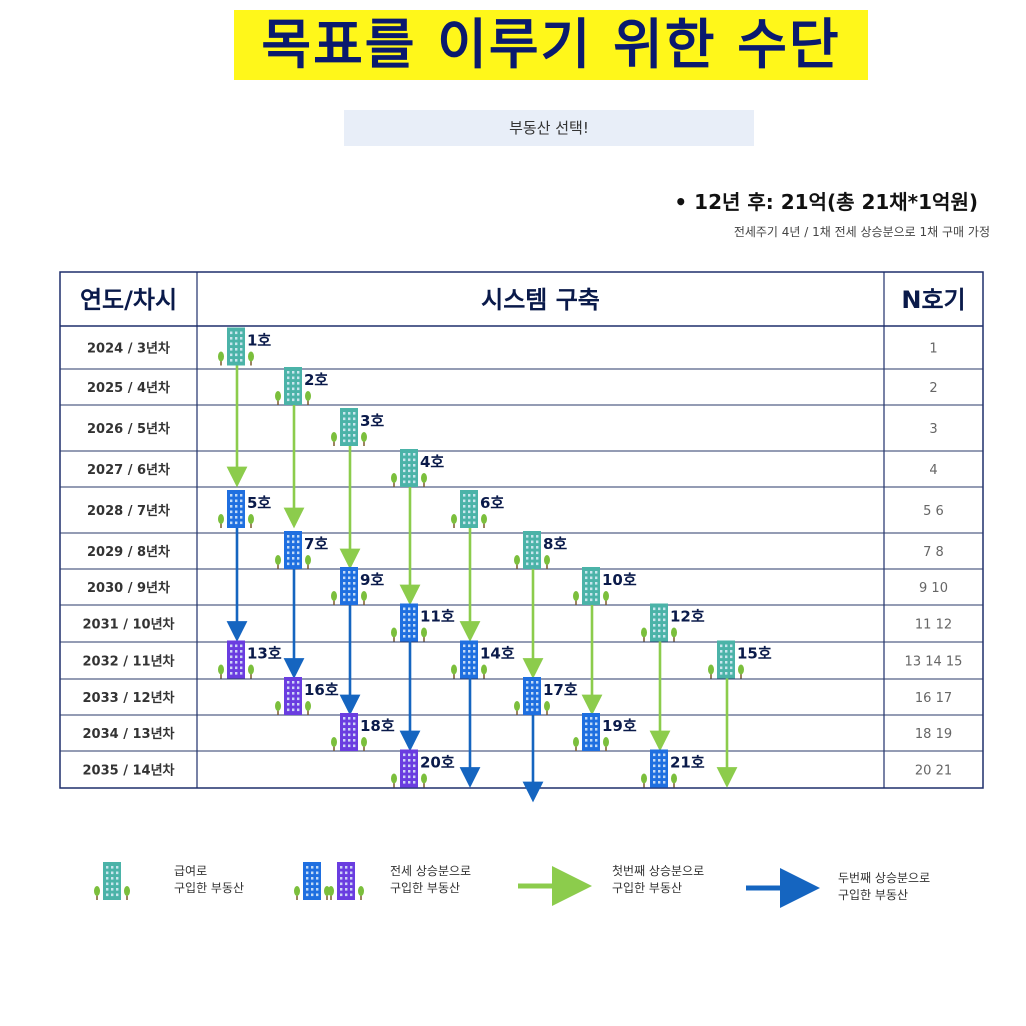  What do you see at coordinates (259, 341) in the screenshot?
I see `building-label: 1호` at bounding box center [259, 341].